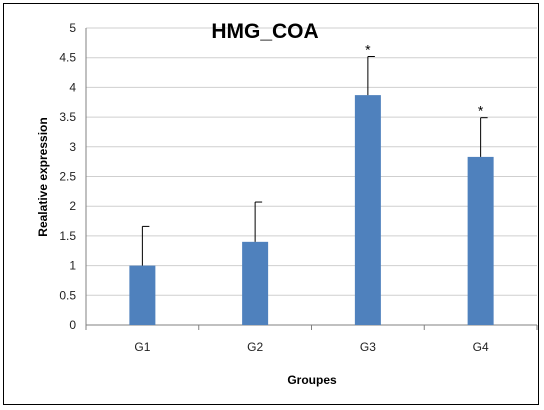  Describe the element at coordinates (67, 295) in the screenshot. I see `y-tick-label: 0.5` at that location.